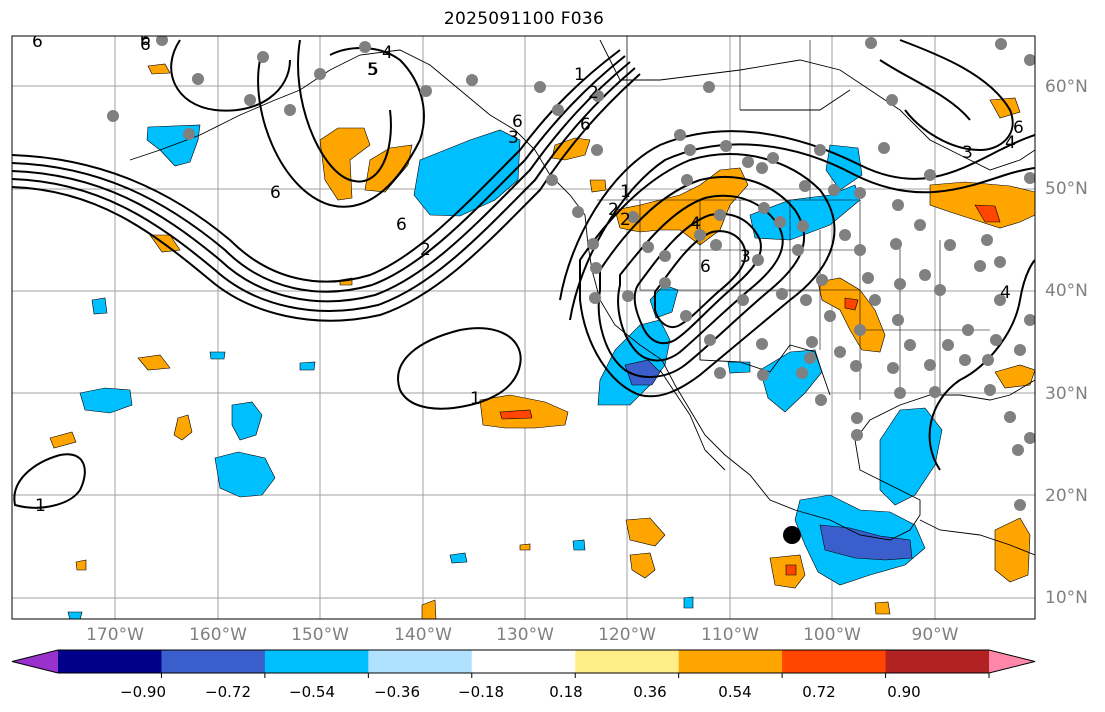 The width and height of the screenshot is (1105, 712). Describe the element at coordinates (1066, 87) in the screenshot. I see `lat-label: 60°N` at that location.